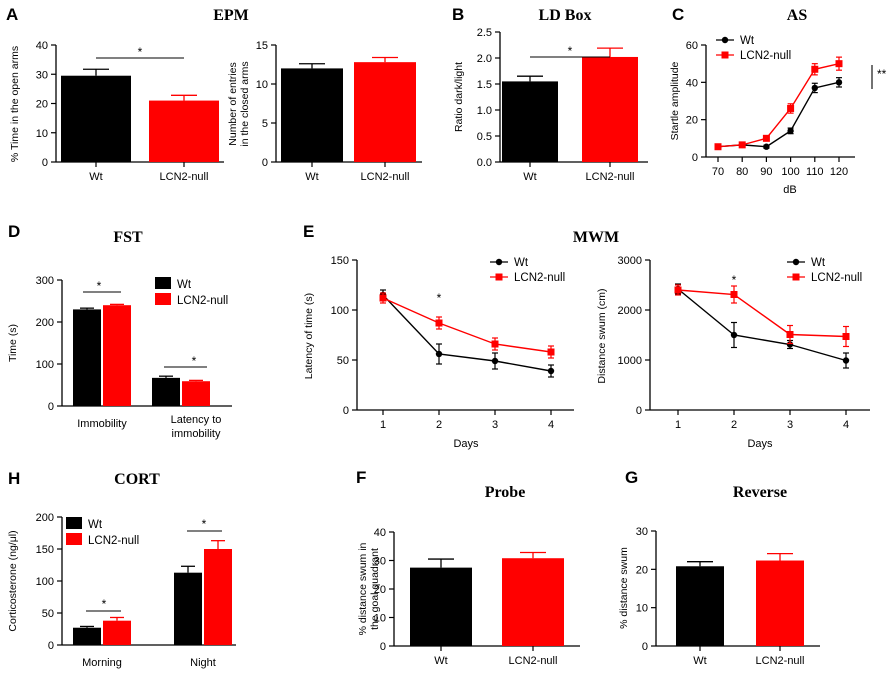 This screenshot has height=676, width=892. Describe the element at coordinates (128, 237) in the screenshot. I see `chart-title: FST` at that location.